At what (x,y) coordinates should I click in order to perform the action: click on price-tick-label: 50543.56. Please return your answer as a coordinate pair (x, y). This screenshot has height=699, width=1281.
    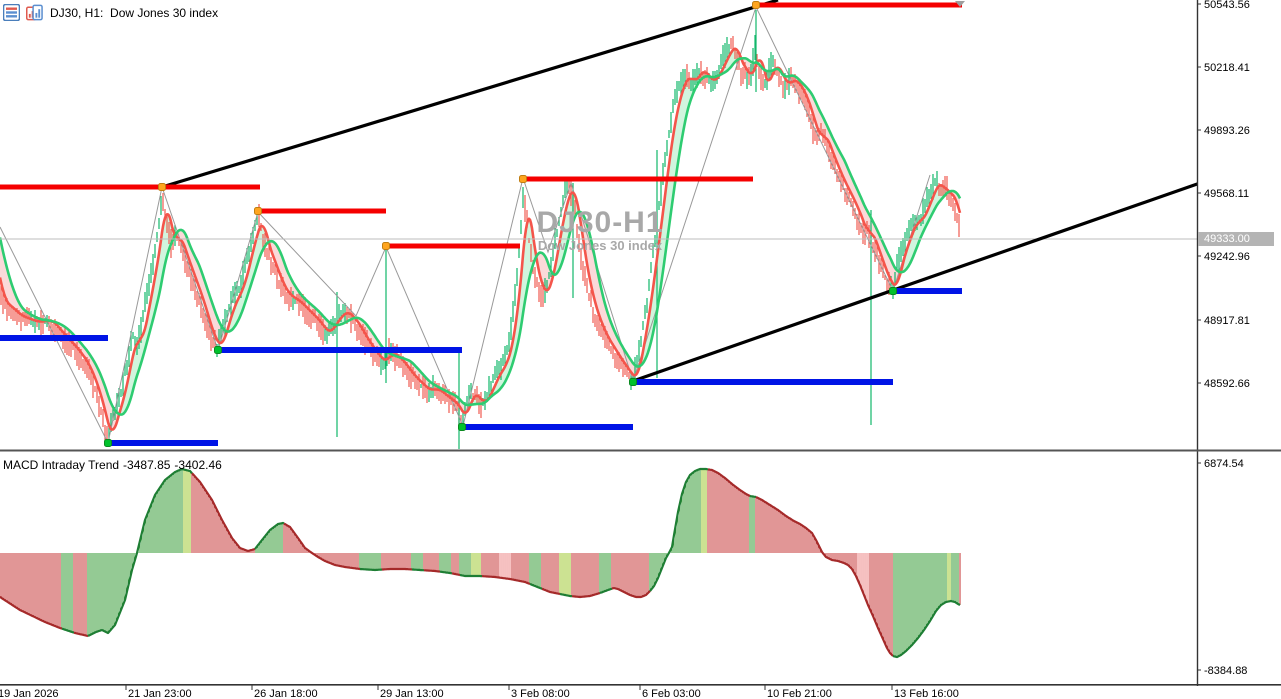
    Looking at the image, I should click on (1227, 5).